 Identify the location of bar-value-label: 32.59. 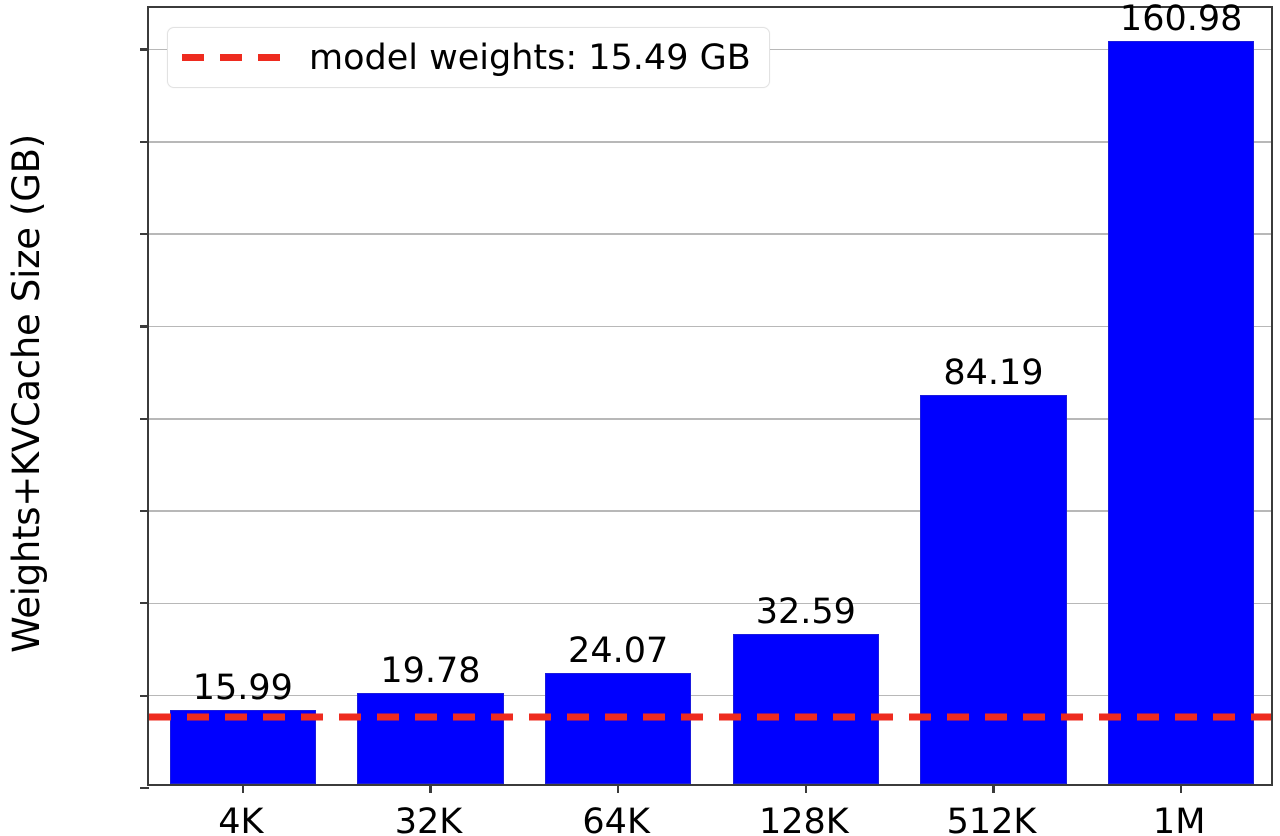
(805, 611).